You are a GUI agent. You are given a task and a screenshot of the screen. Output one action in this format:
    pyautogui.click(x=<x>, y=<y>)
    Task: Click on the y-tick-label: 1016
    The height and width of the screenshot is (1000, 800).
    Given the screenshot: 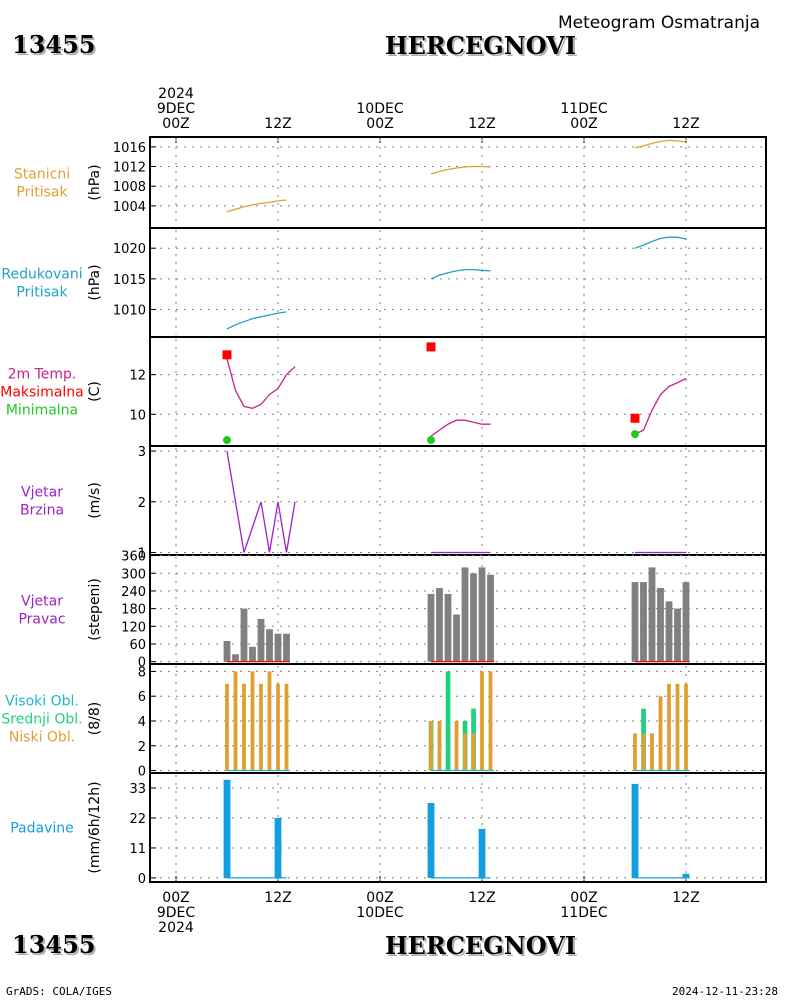 What is the action you would take?
    pyautogui.click(x=129, y=148)
    